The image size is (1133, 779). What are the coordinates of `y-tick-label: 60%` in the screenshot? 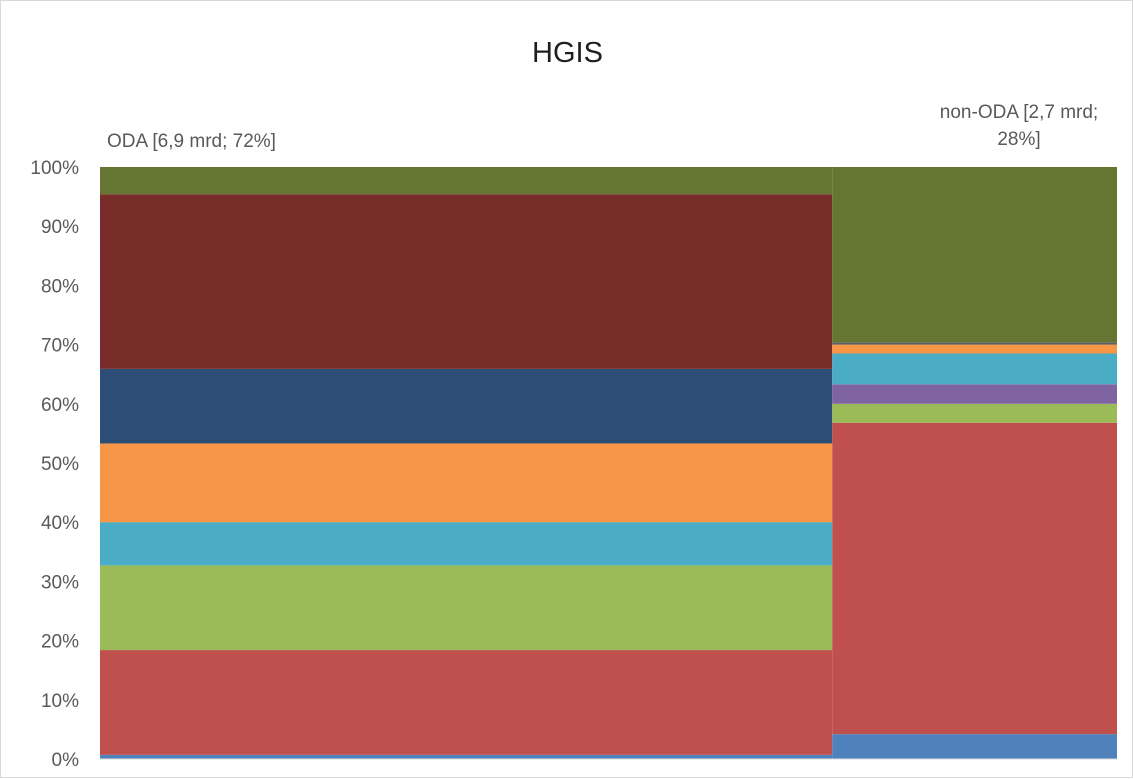 It's located at (60, 405).